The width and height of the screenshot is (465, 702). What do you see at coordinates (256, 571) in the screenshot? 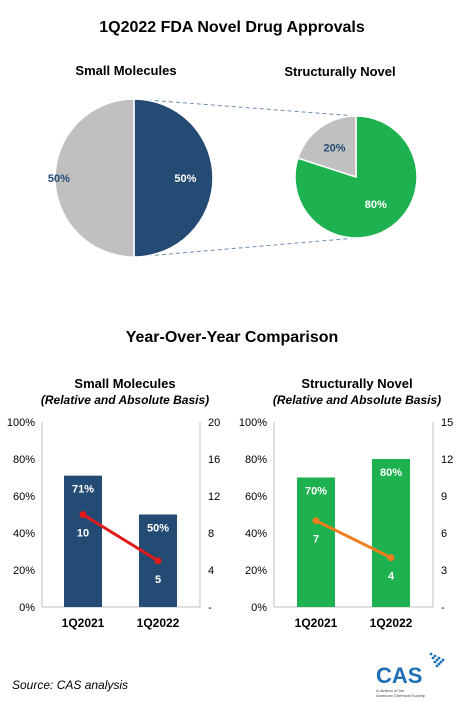
I see `bar-2-y-tick: 20%` at bounding box center [256, 571].